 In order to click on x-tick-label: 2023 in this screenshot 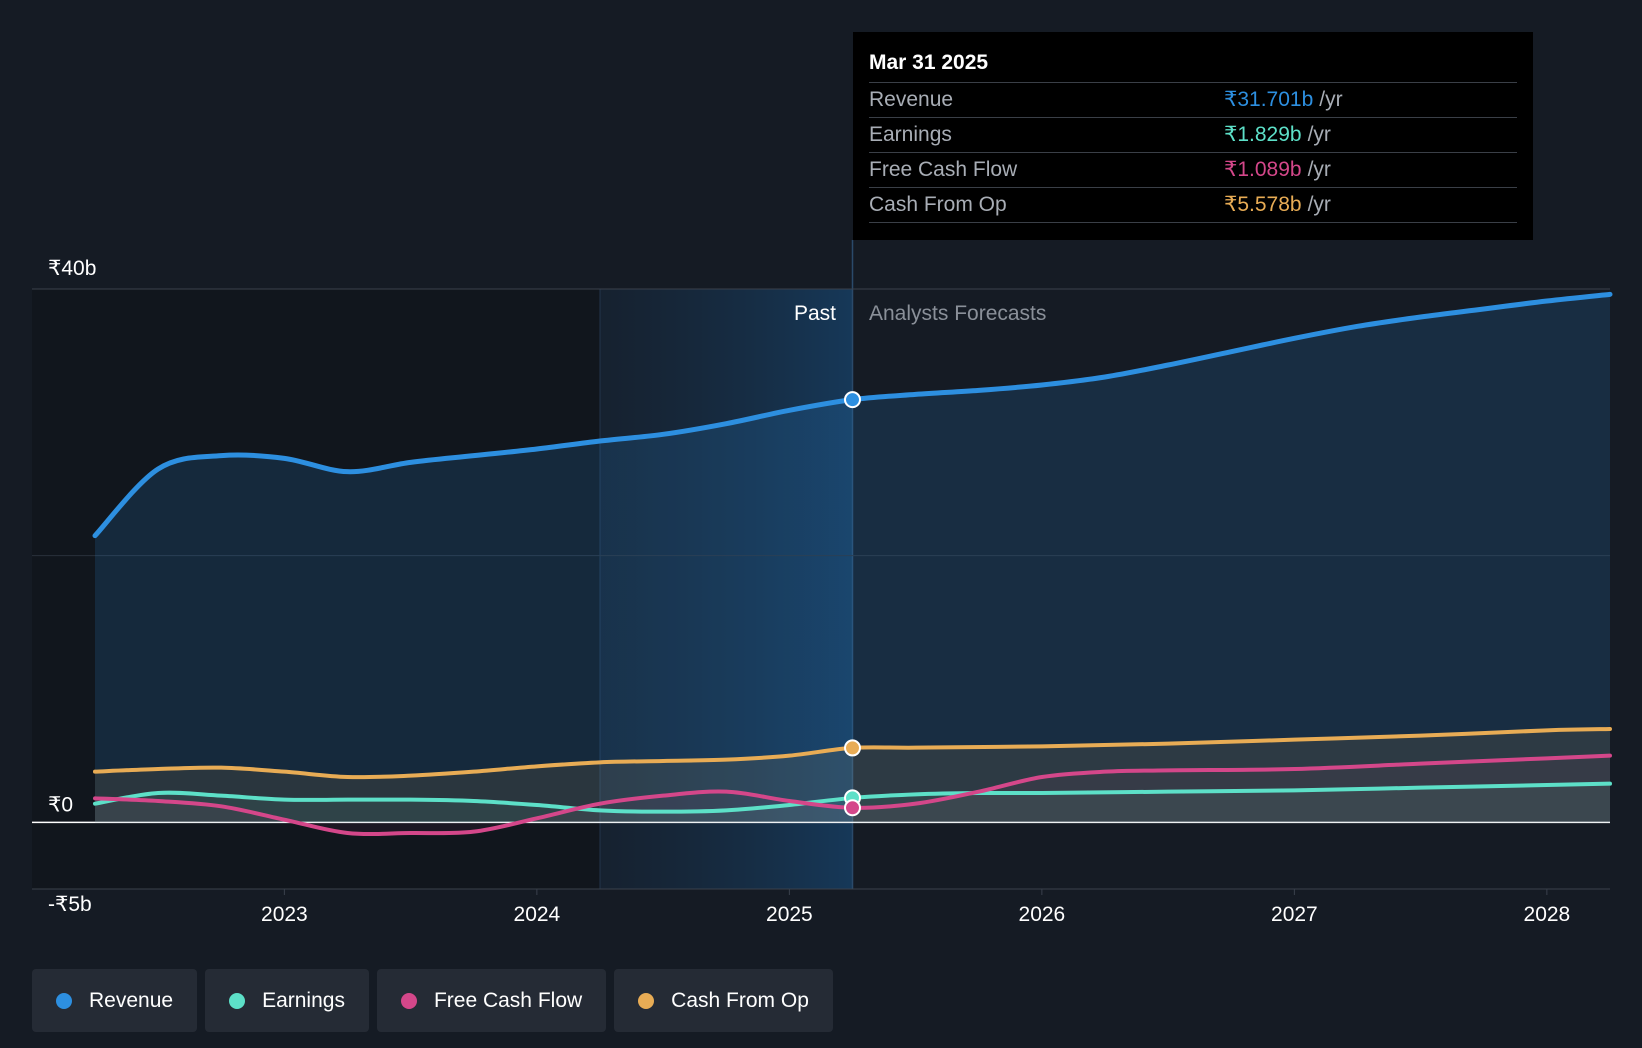, I will do `click(284, 914)`.